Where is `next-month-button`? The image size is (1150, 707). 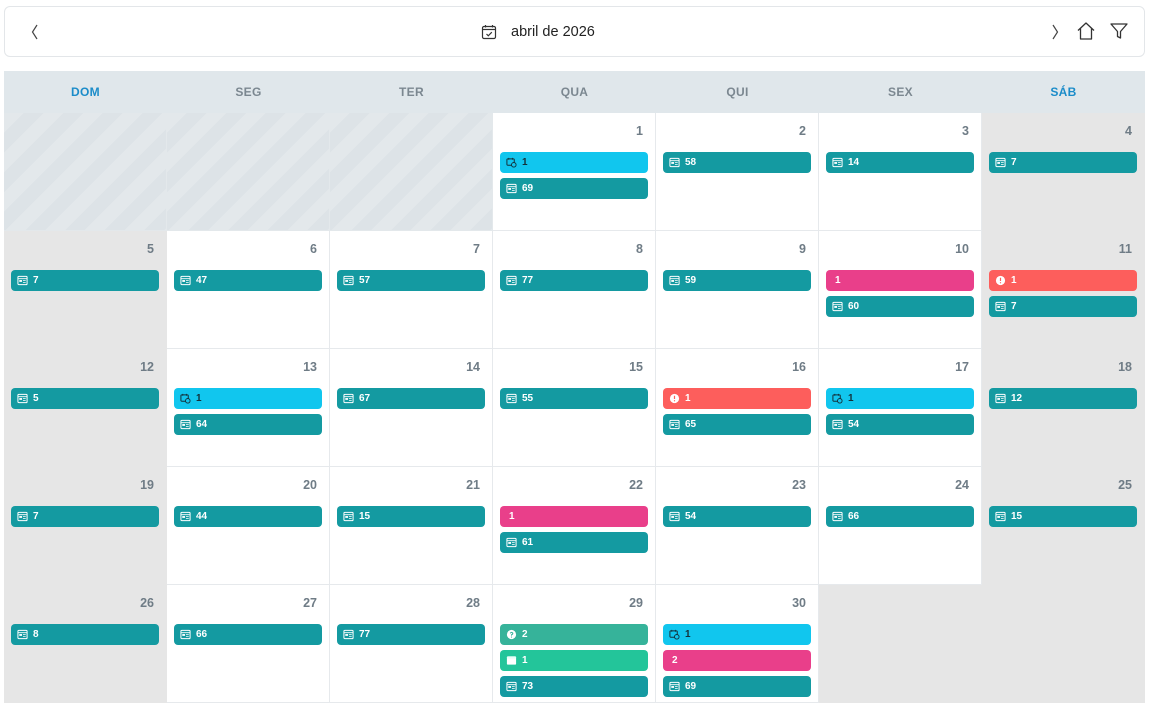 next-month-button is located at coordinates (1055, 32).